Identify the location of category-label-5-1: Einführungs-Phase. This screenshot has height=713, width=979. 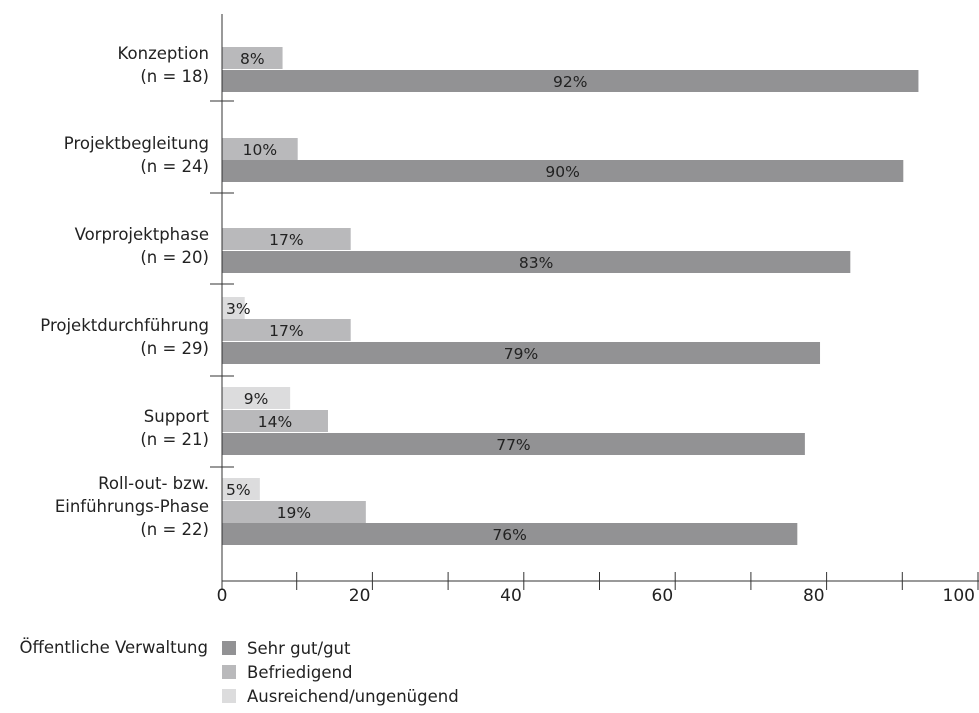
(132, 506).